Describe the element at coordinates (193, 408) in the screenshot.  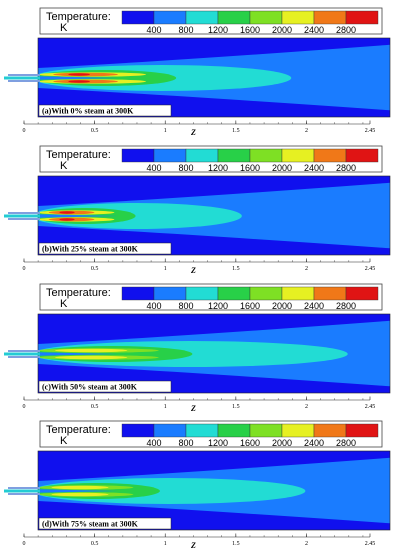
I see `z-axis-label: Z` at that location.